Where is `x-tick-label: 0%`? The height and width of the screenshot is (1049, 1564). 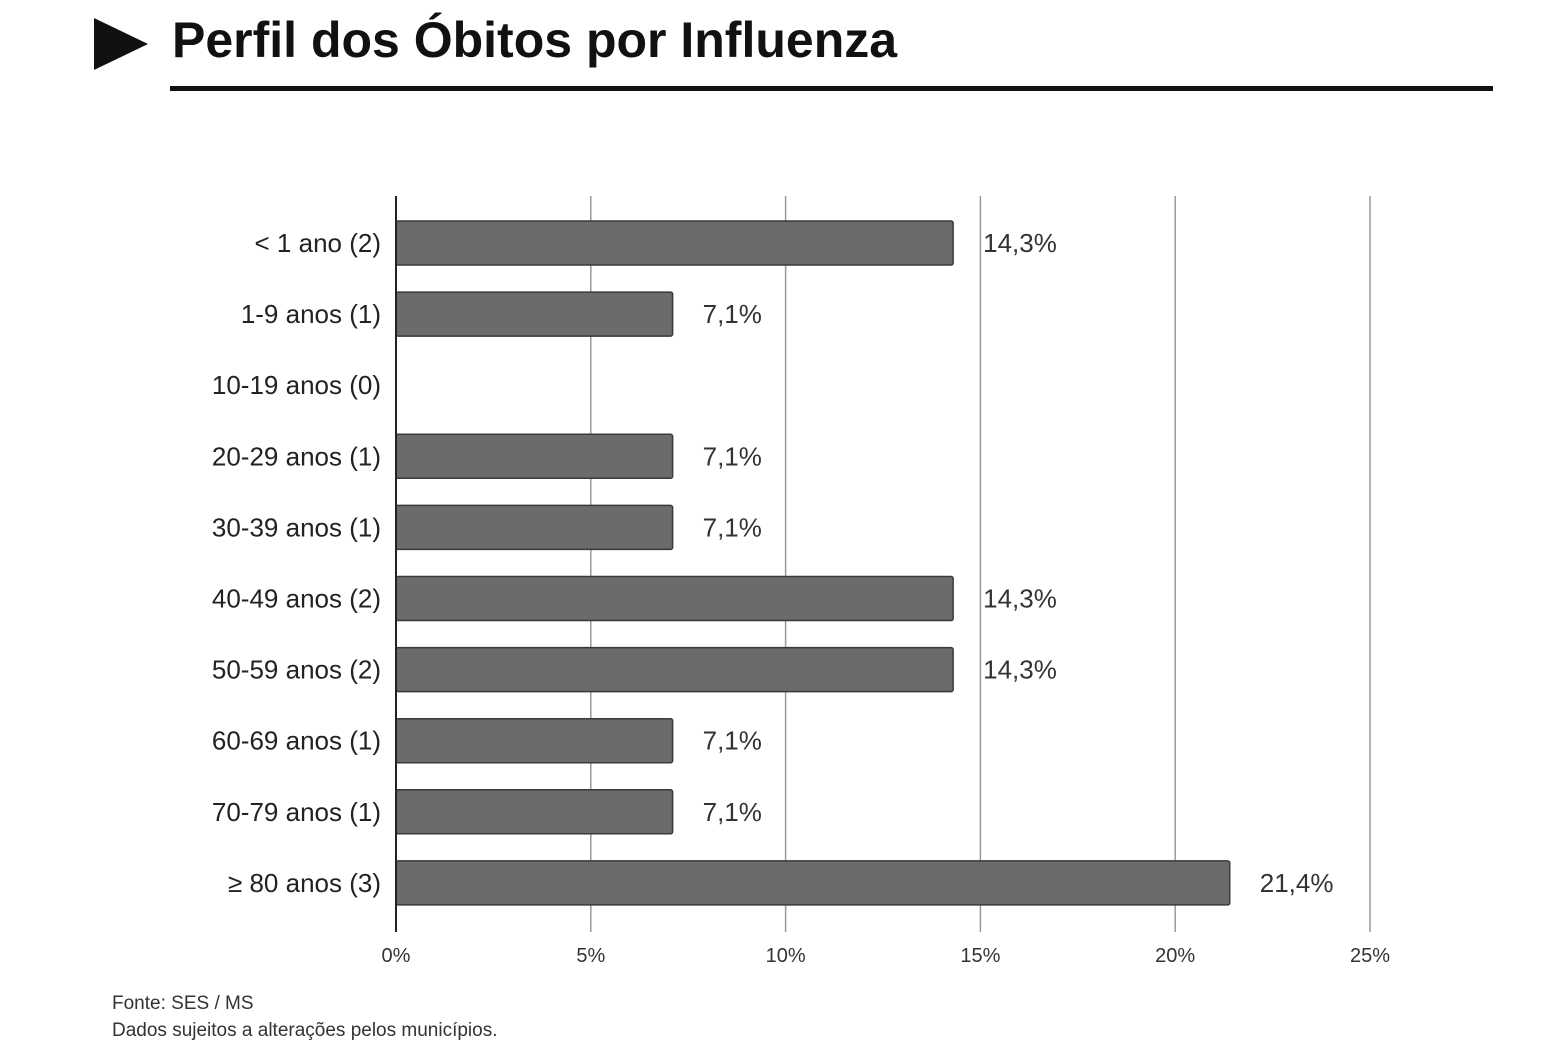 x-tick-label: 0% is located at coordinates (396, 956).